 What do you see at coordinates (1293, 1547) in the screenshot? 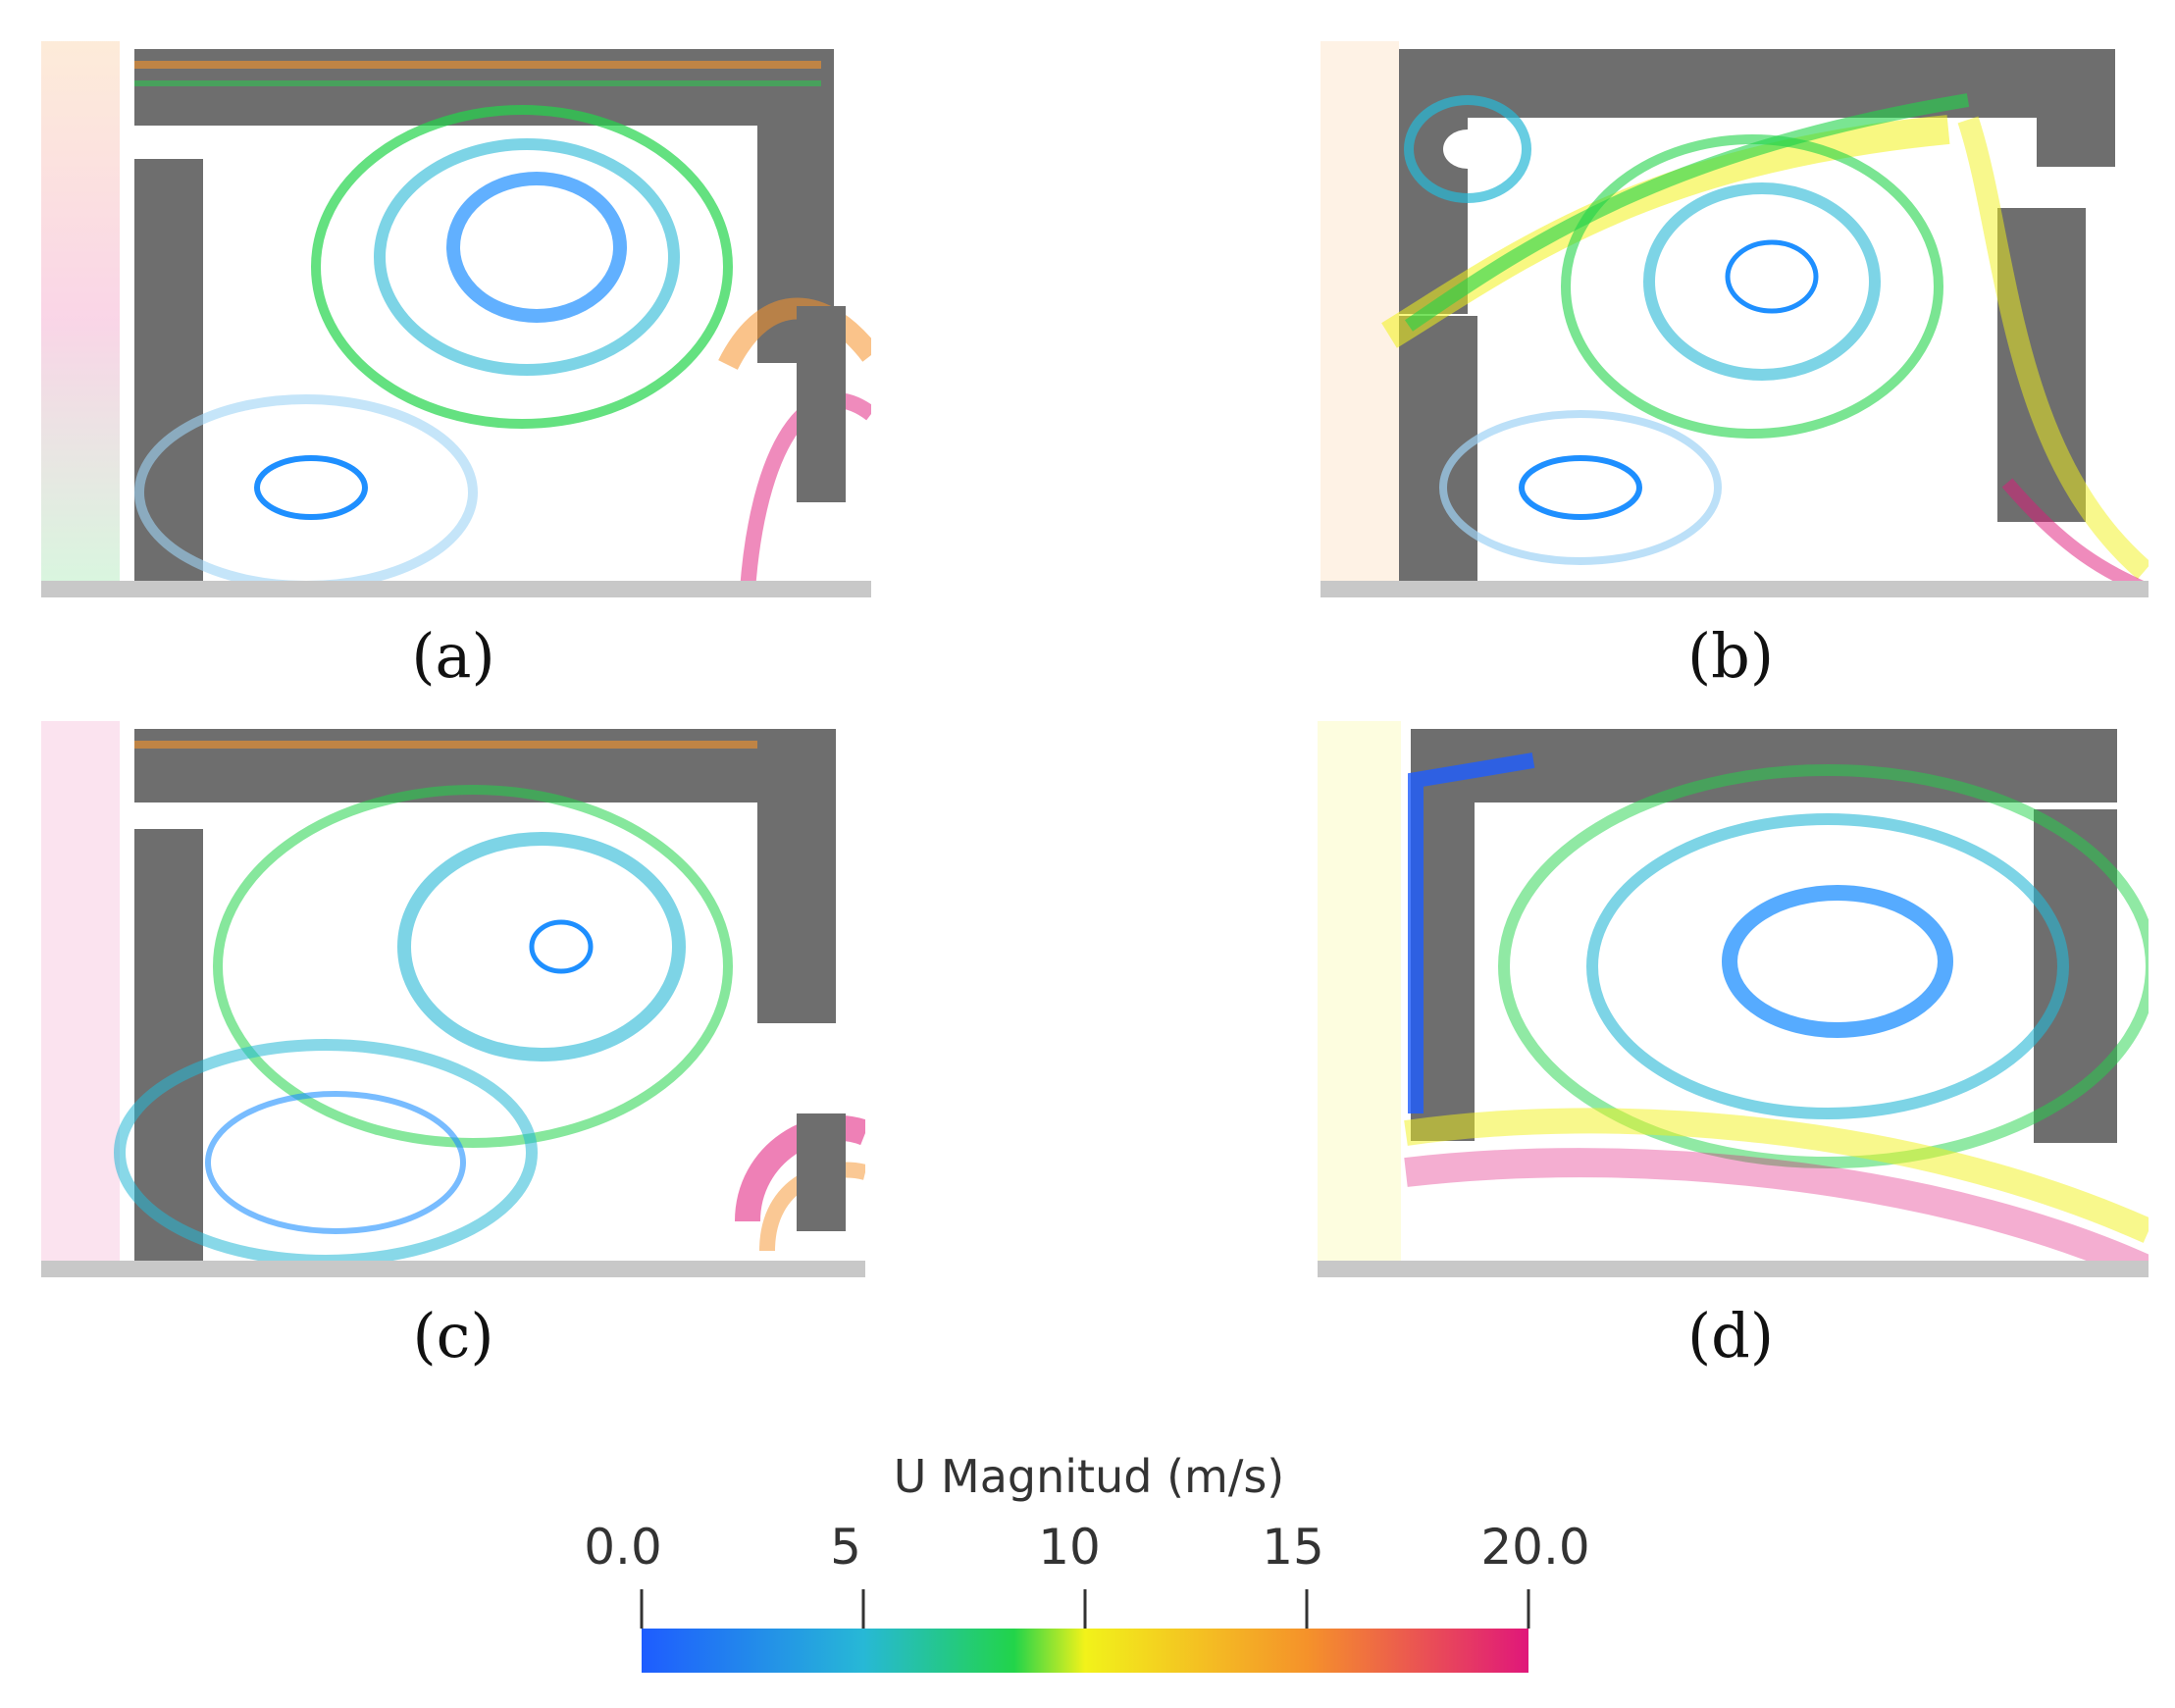
I see `colorbar-tick-label: 15` at bounding box center [1293, 1547].